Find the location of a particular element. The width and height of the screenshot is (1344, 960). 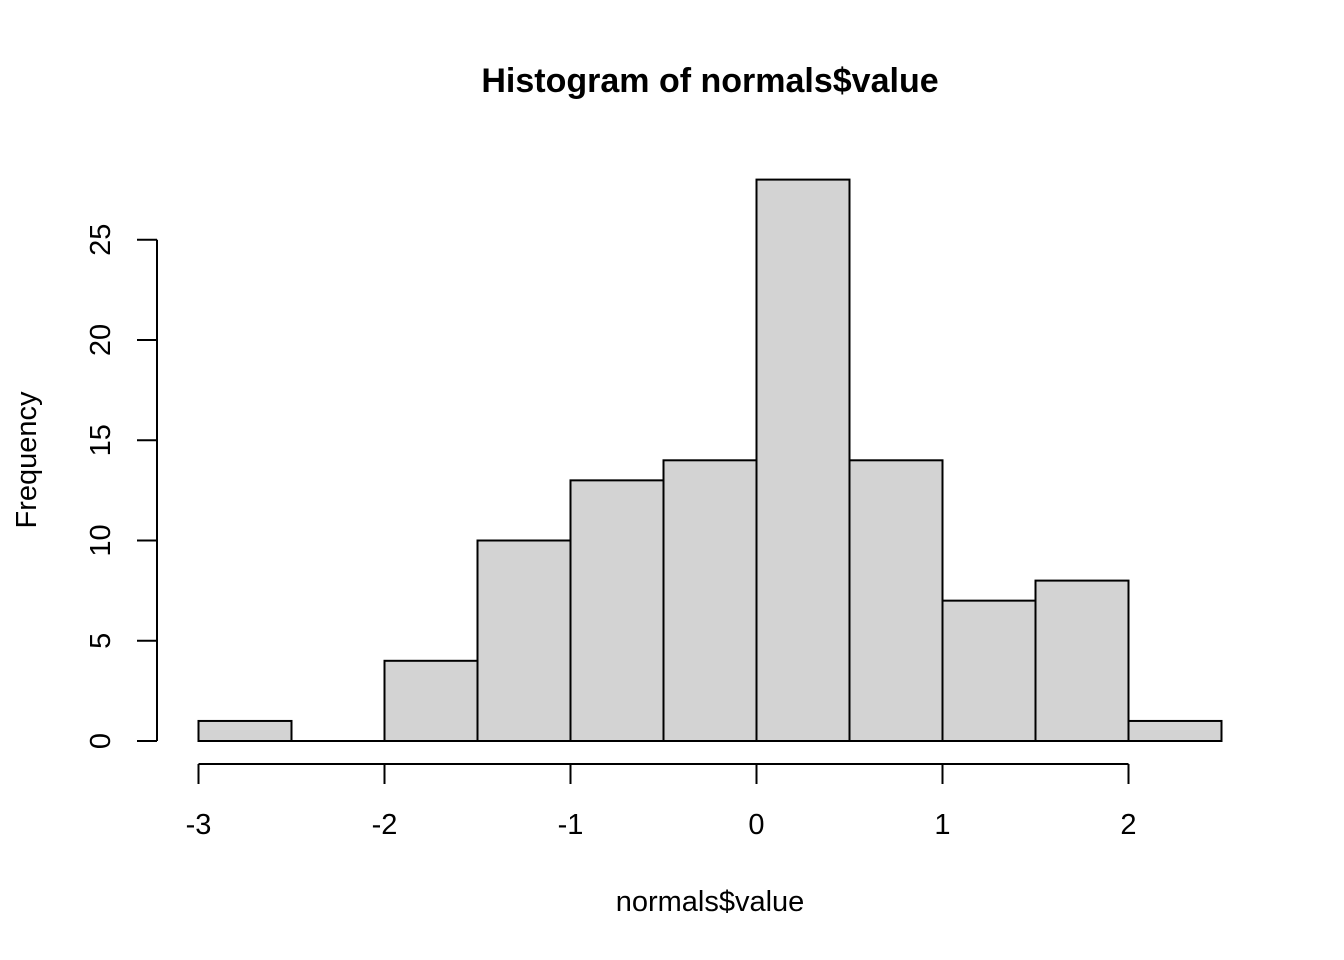

x-tick-label: 1 is located at coordinates (942, 825).